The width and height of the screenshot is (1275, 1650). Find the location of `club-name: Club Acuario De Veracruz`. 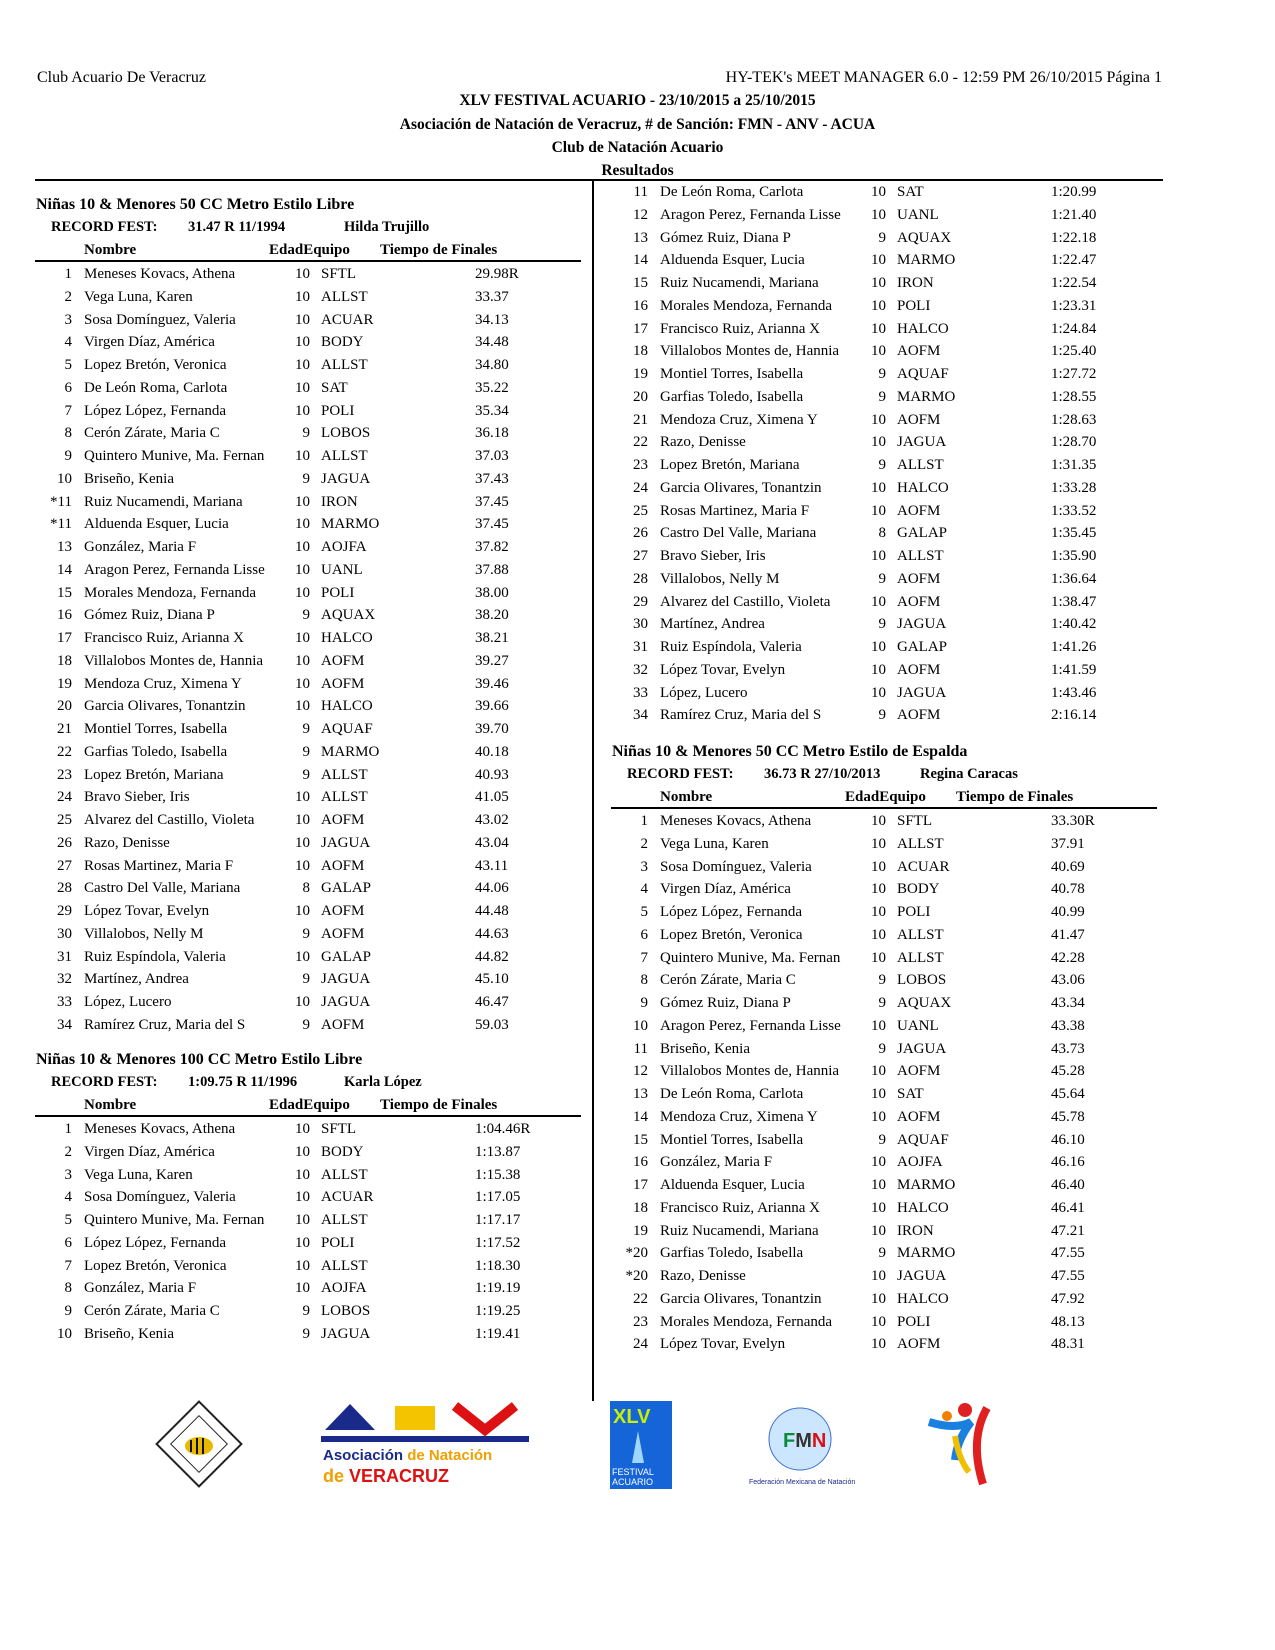

club-name: Club Acuario De Veracruz is located at coordinates (121, 77).